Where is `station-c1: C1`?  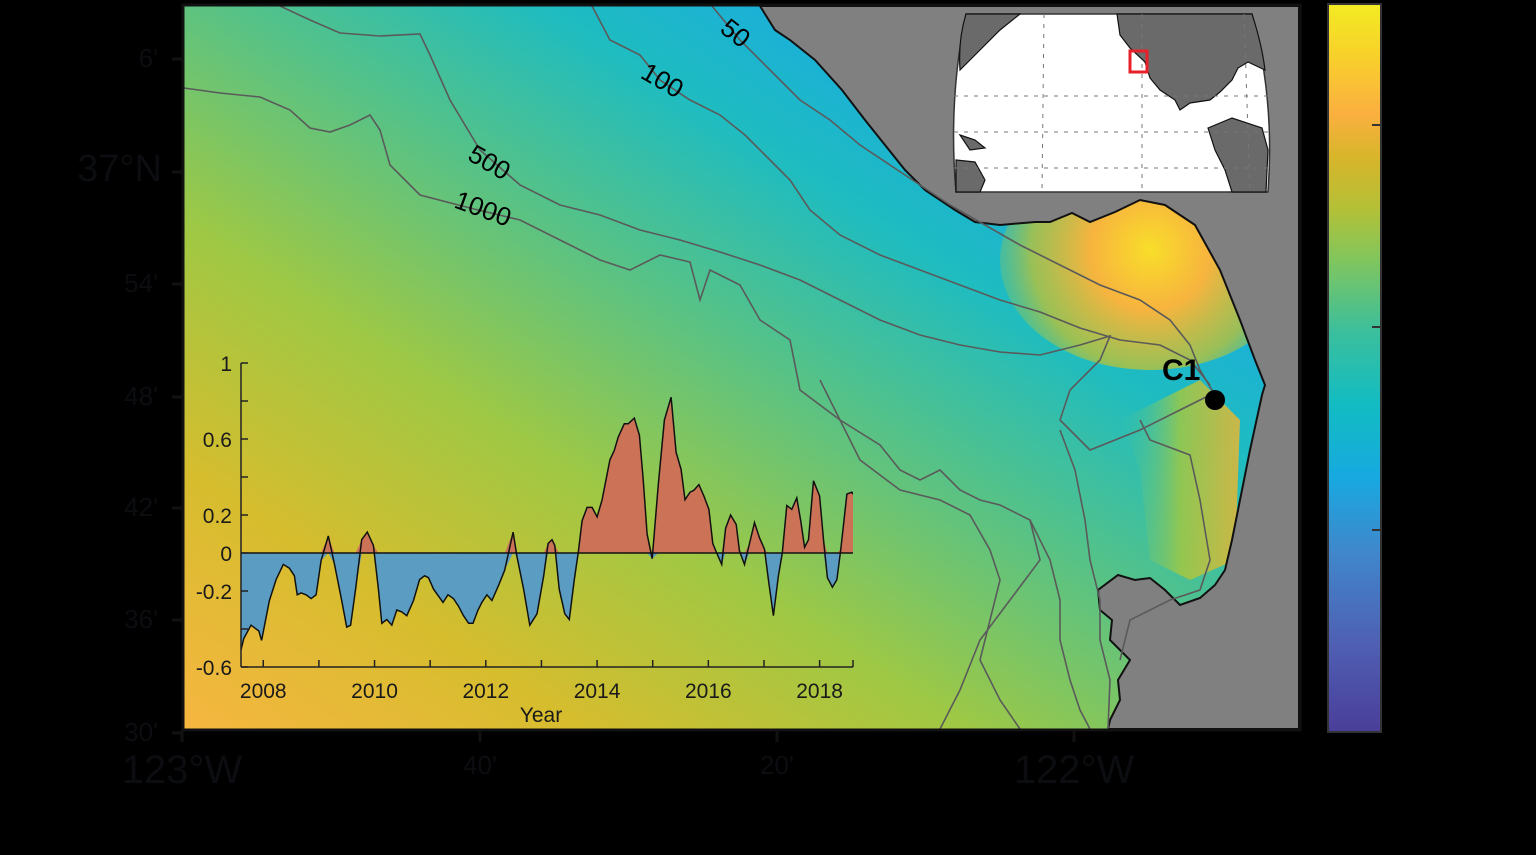 station-c1: C1 is located at coordinates (1193, 382).